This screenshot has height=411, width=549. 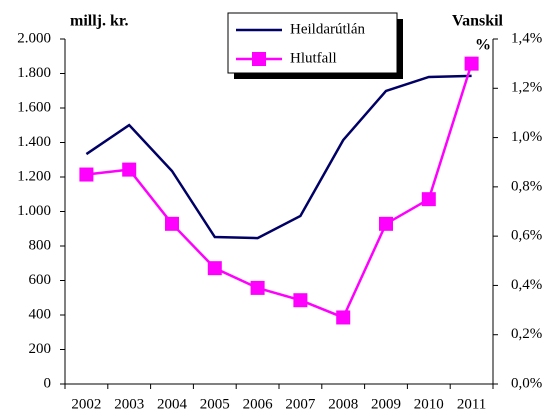 What do you see at coordinates (129, 403) in the screenshot?
I see `x-tick-label: 2003` at bounding box center [129, 403].